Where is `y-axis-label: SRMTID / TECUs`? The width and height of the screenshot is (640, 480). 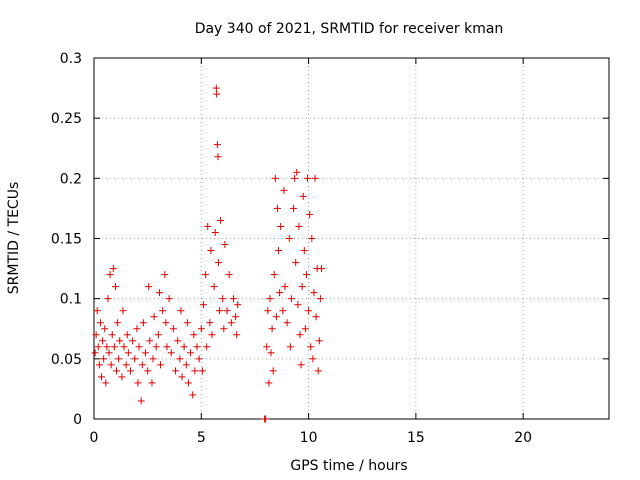 y-axis-label: SRMTID / TECUs is located at coordinates (14, 238).